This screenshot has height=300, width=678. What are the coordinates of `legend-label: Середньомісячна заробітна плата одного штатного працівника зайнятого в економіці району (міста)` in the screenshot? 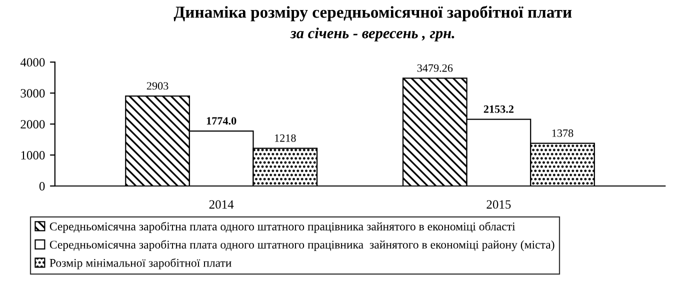 It's located at (302, 246).